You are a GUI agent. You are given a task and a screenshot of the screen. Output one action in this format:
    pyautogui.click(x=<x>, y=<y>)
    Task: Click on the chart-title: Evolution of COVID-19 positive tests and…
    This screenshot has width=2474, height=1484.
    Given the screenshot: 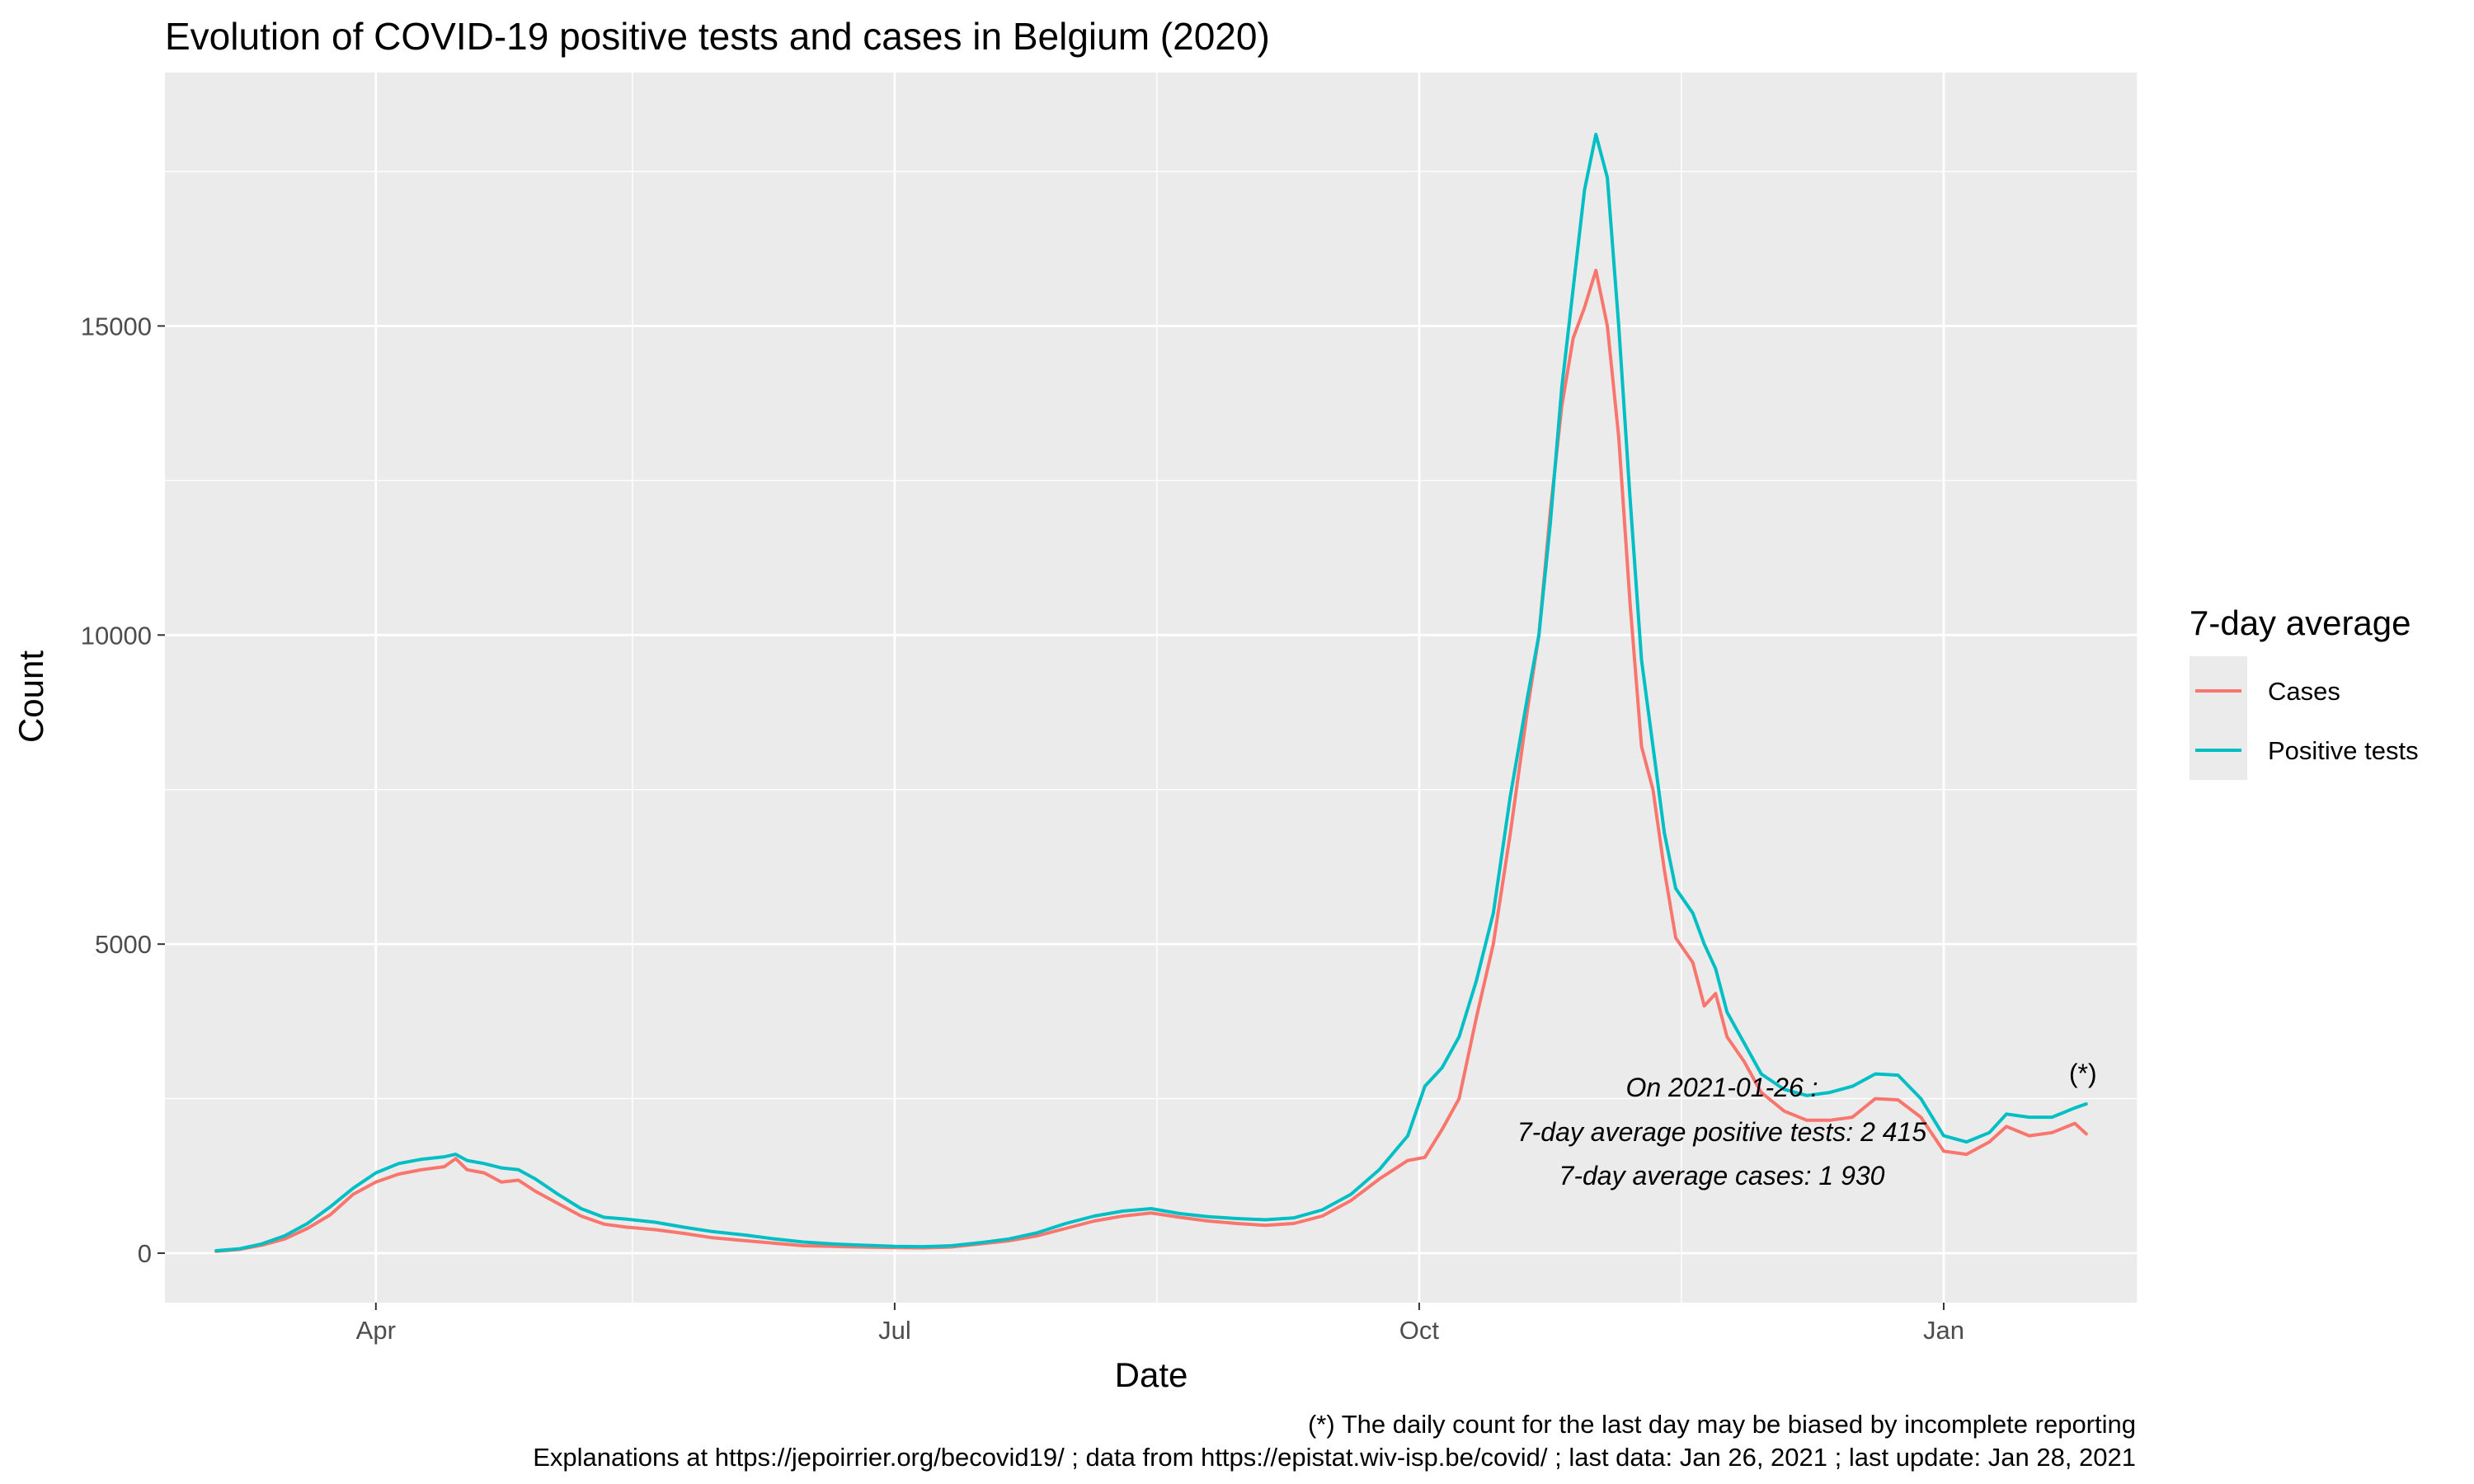 What is the action you would take?
    pyautogui.click(x=717, y=36)
    